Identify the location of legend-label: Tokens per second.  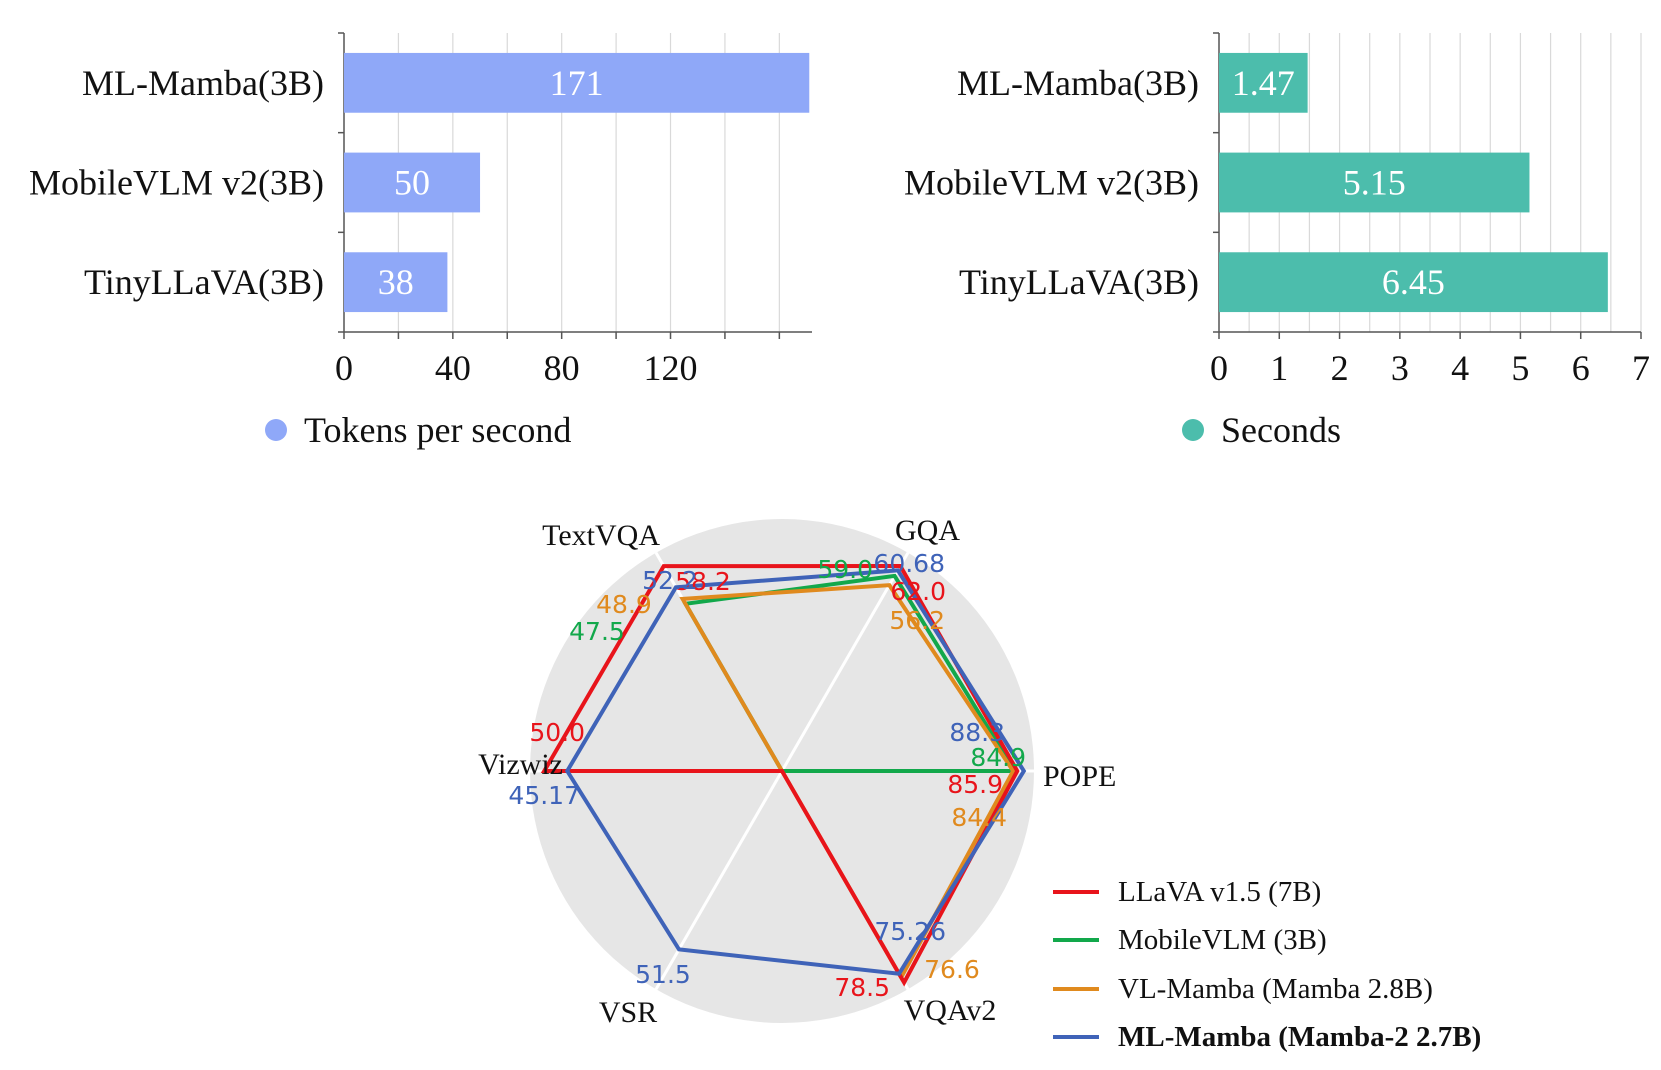
(437, 430).